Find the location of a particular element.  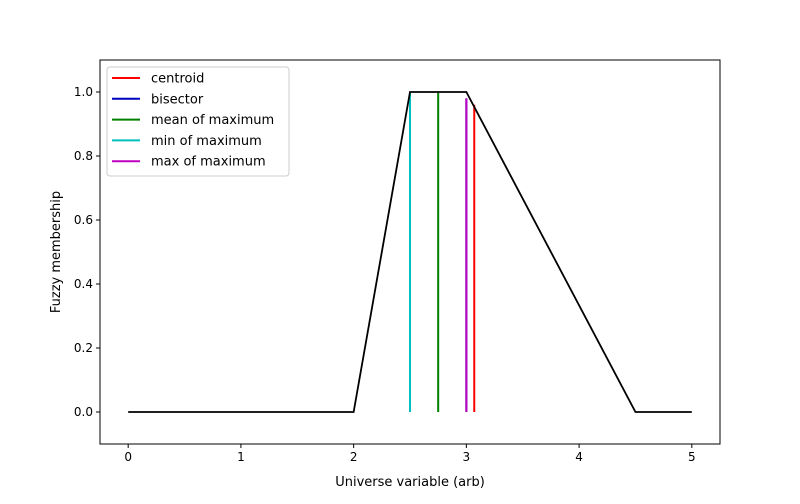

x-tick-label: 2 is located at coordinates (354, 457).